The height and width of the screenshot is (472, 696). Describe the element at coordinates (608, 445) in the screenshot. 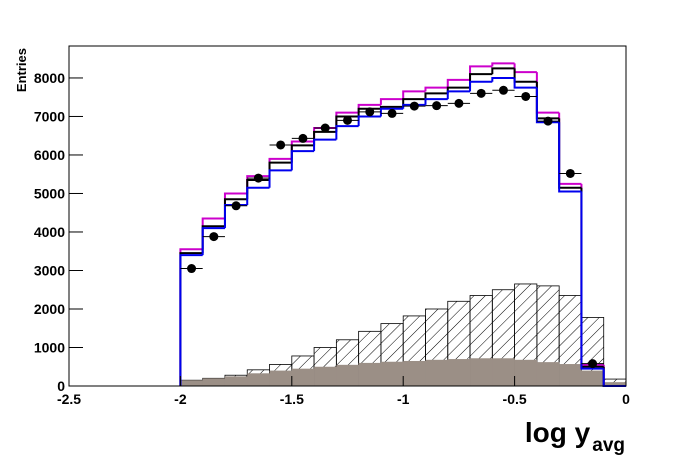

I see `x-axis-title-sub: avg` at that location.